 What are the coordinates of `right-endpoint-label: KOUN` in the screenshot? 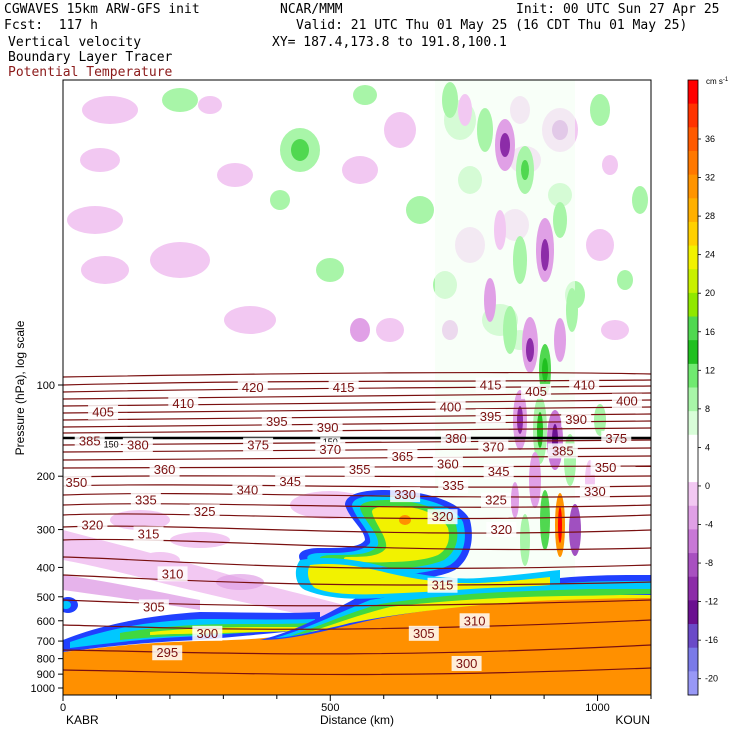 It's located at (632, 720).